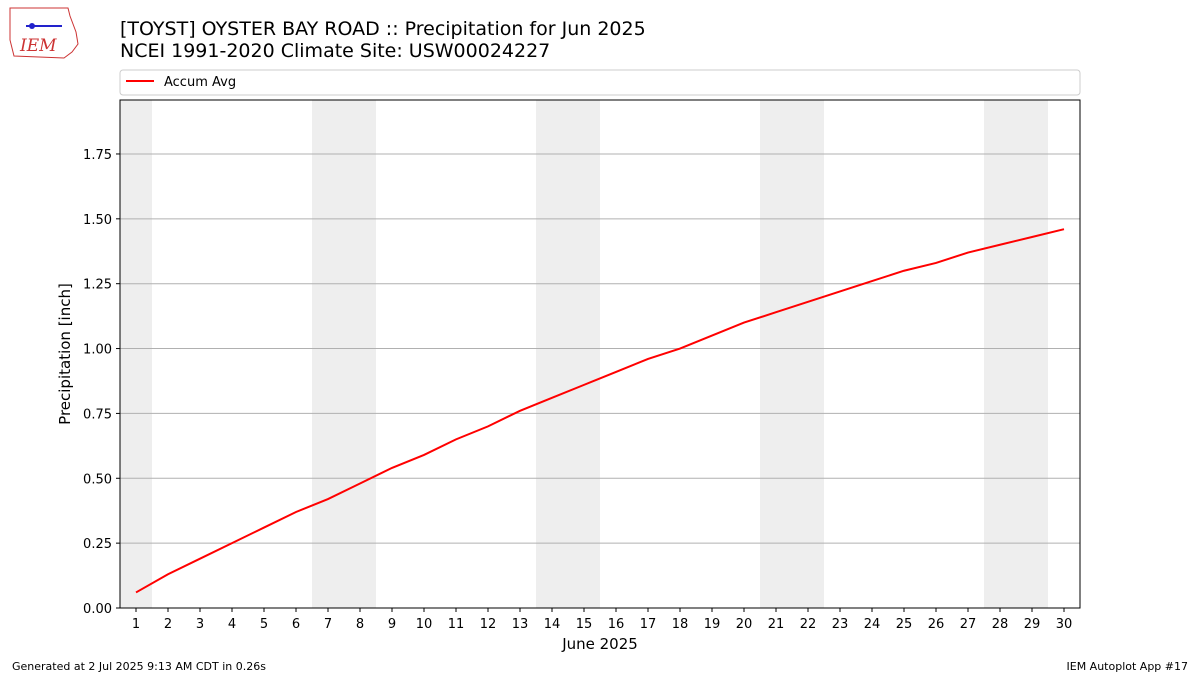 Image resolution: width=1200 pixels, height=675 pixels. Describe the element at coordinates (392, 624) in the screenshot. I see `x-tick-label: 9` at that location.